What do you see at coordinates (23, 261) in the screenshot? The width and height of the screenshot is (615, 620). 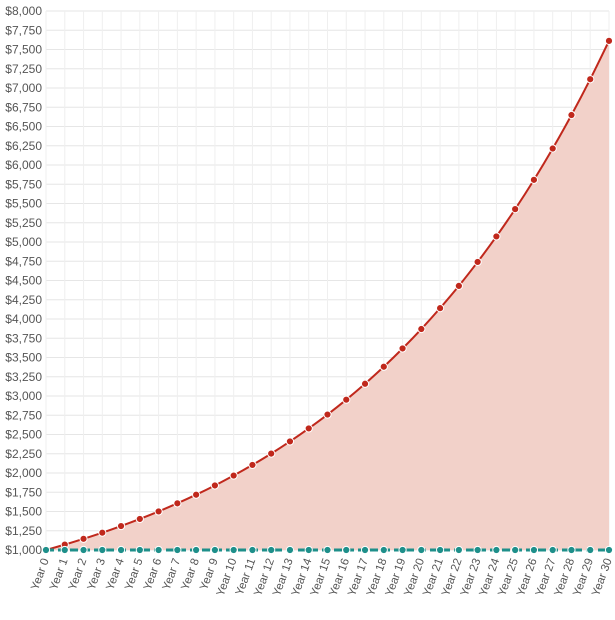 I see `y-tick-label: $4,750` at bounding box center [23, 261].